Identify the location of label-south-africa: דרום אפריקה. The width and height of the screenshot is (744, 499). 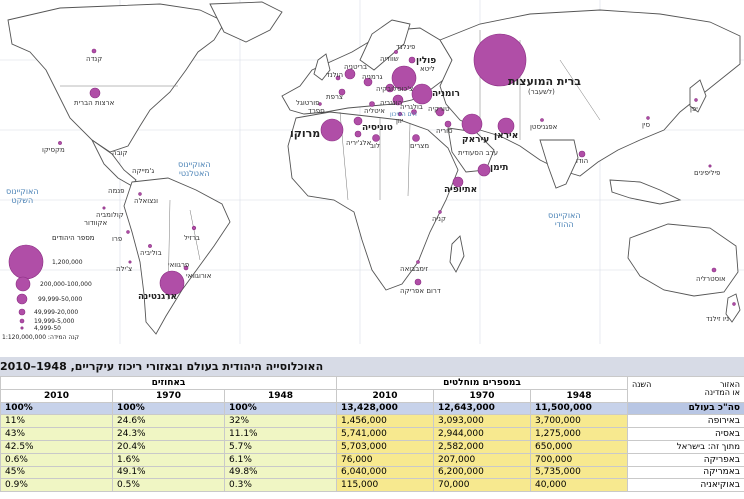
(420, 291).